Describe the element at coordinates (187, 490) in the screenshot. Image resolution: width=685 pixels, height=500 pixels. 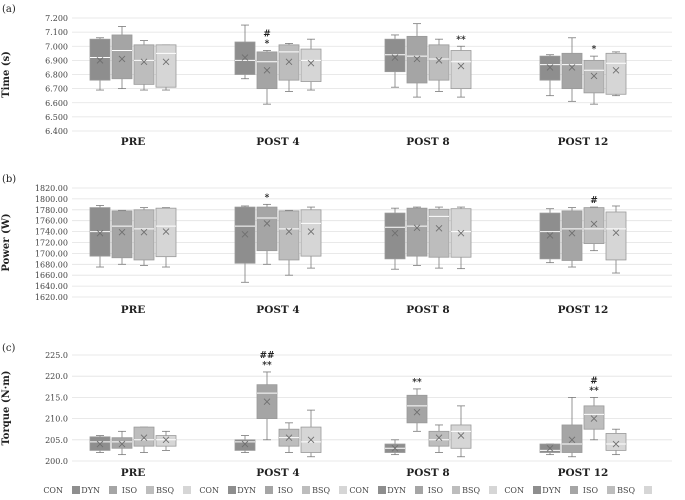
I see `legend-swatch-bsq` at that location.